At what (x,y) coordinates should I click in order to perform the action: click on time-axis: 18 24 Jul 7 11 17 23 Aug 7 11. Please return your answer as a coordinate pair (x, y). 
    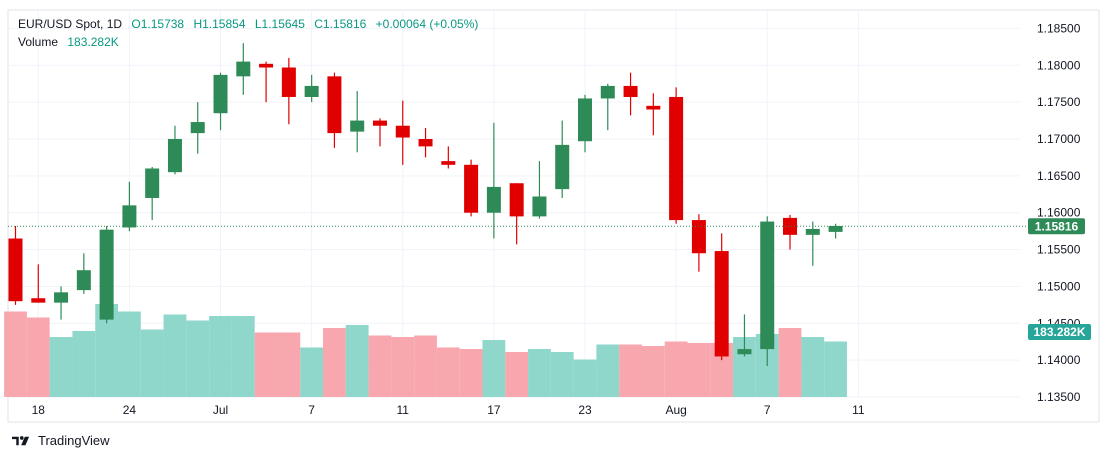
    Looking at the image, I should click on (448, 410).